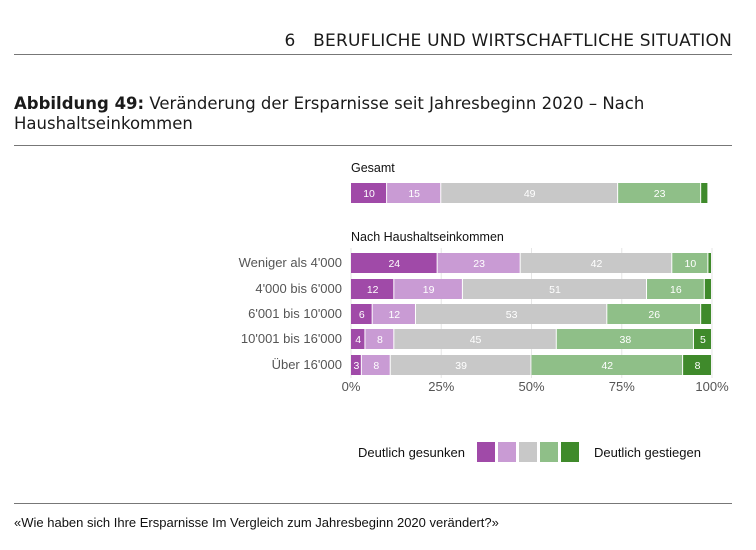  I want to click on legend: Deutlich gesunken Deutlich gestiegen, so click(529, 452).